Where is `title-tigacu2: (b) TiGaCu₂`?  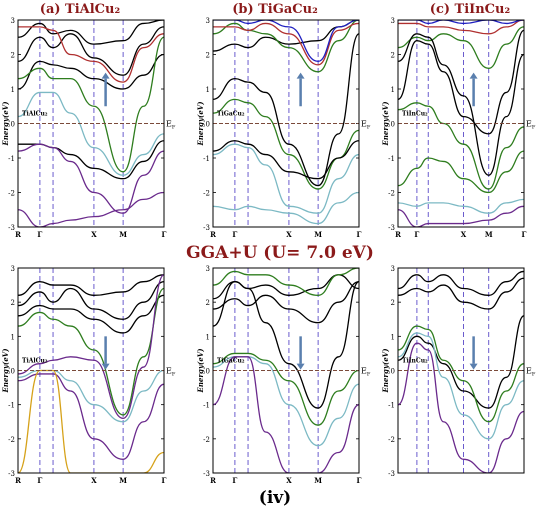
title-tigacu2: (b) TiGaCu₂ is located at coordinates (275, 9).